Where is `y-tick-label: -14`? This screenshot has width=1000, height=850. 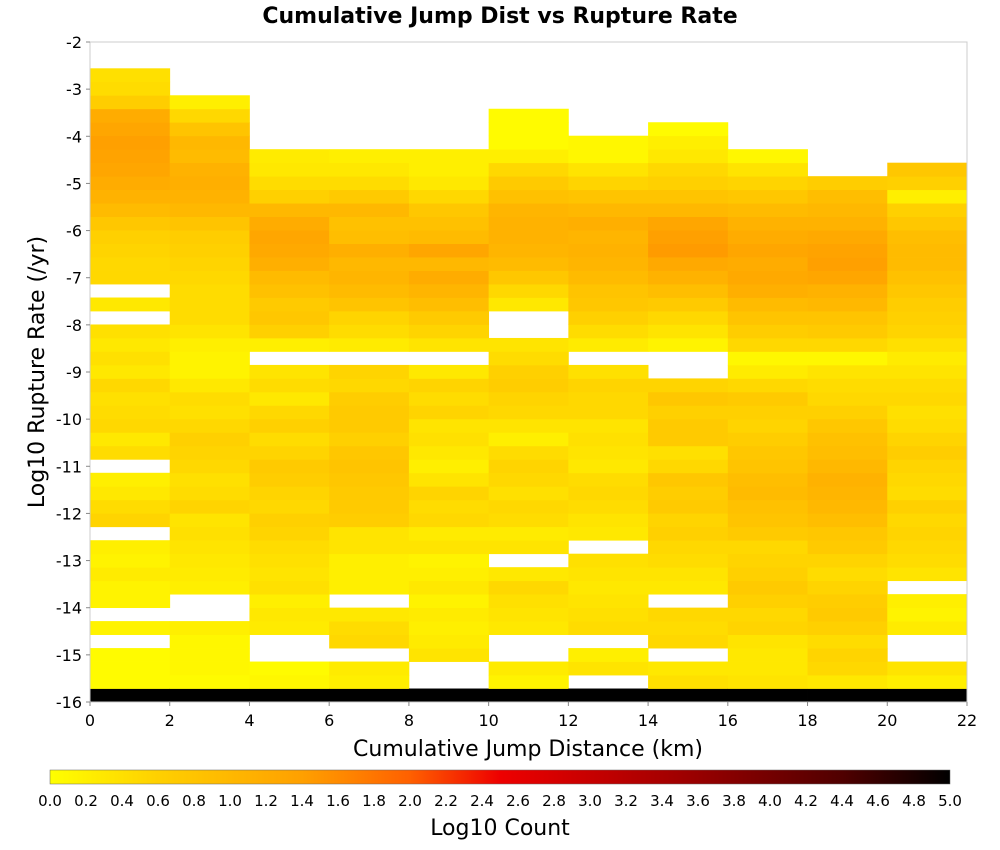 y-tick-label: -14 is located at coordinates (69, 608).